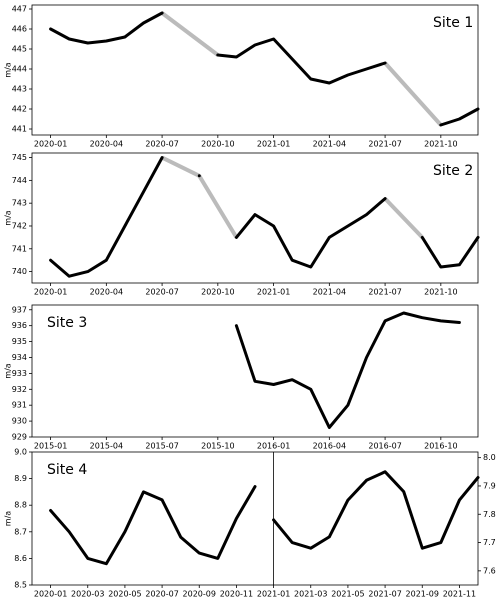 This screenshot has width=500, height=603. What do you see at coordinates (273, 446) in the screenshot?
I see `x-tick-label: 2016-01` at bounding box center [273, 446].